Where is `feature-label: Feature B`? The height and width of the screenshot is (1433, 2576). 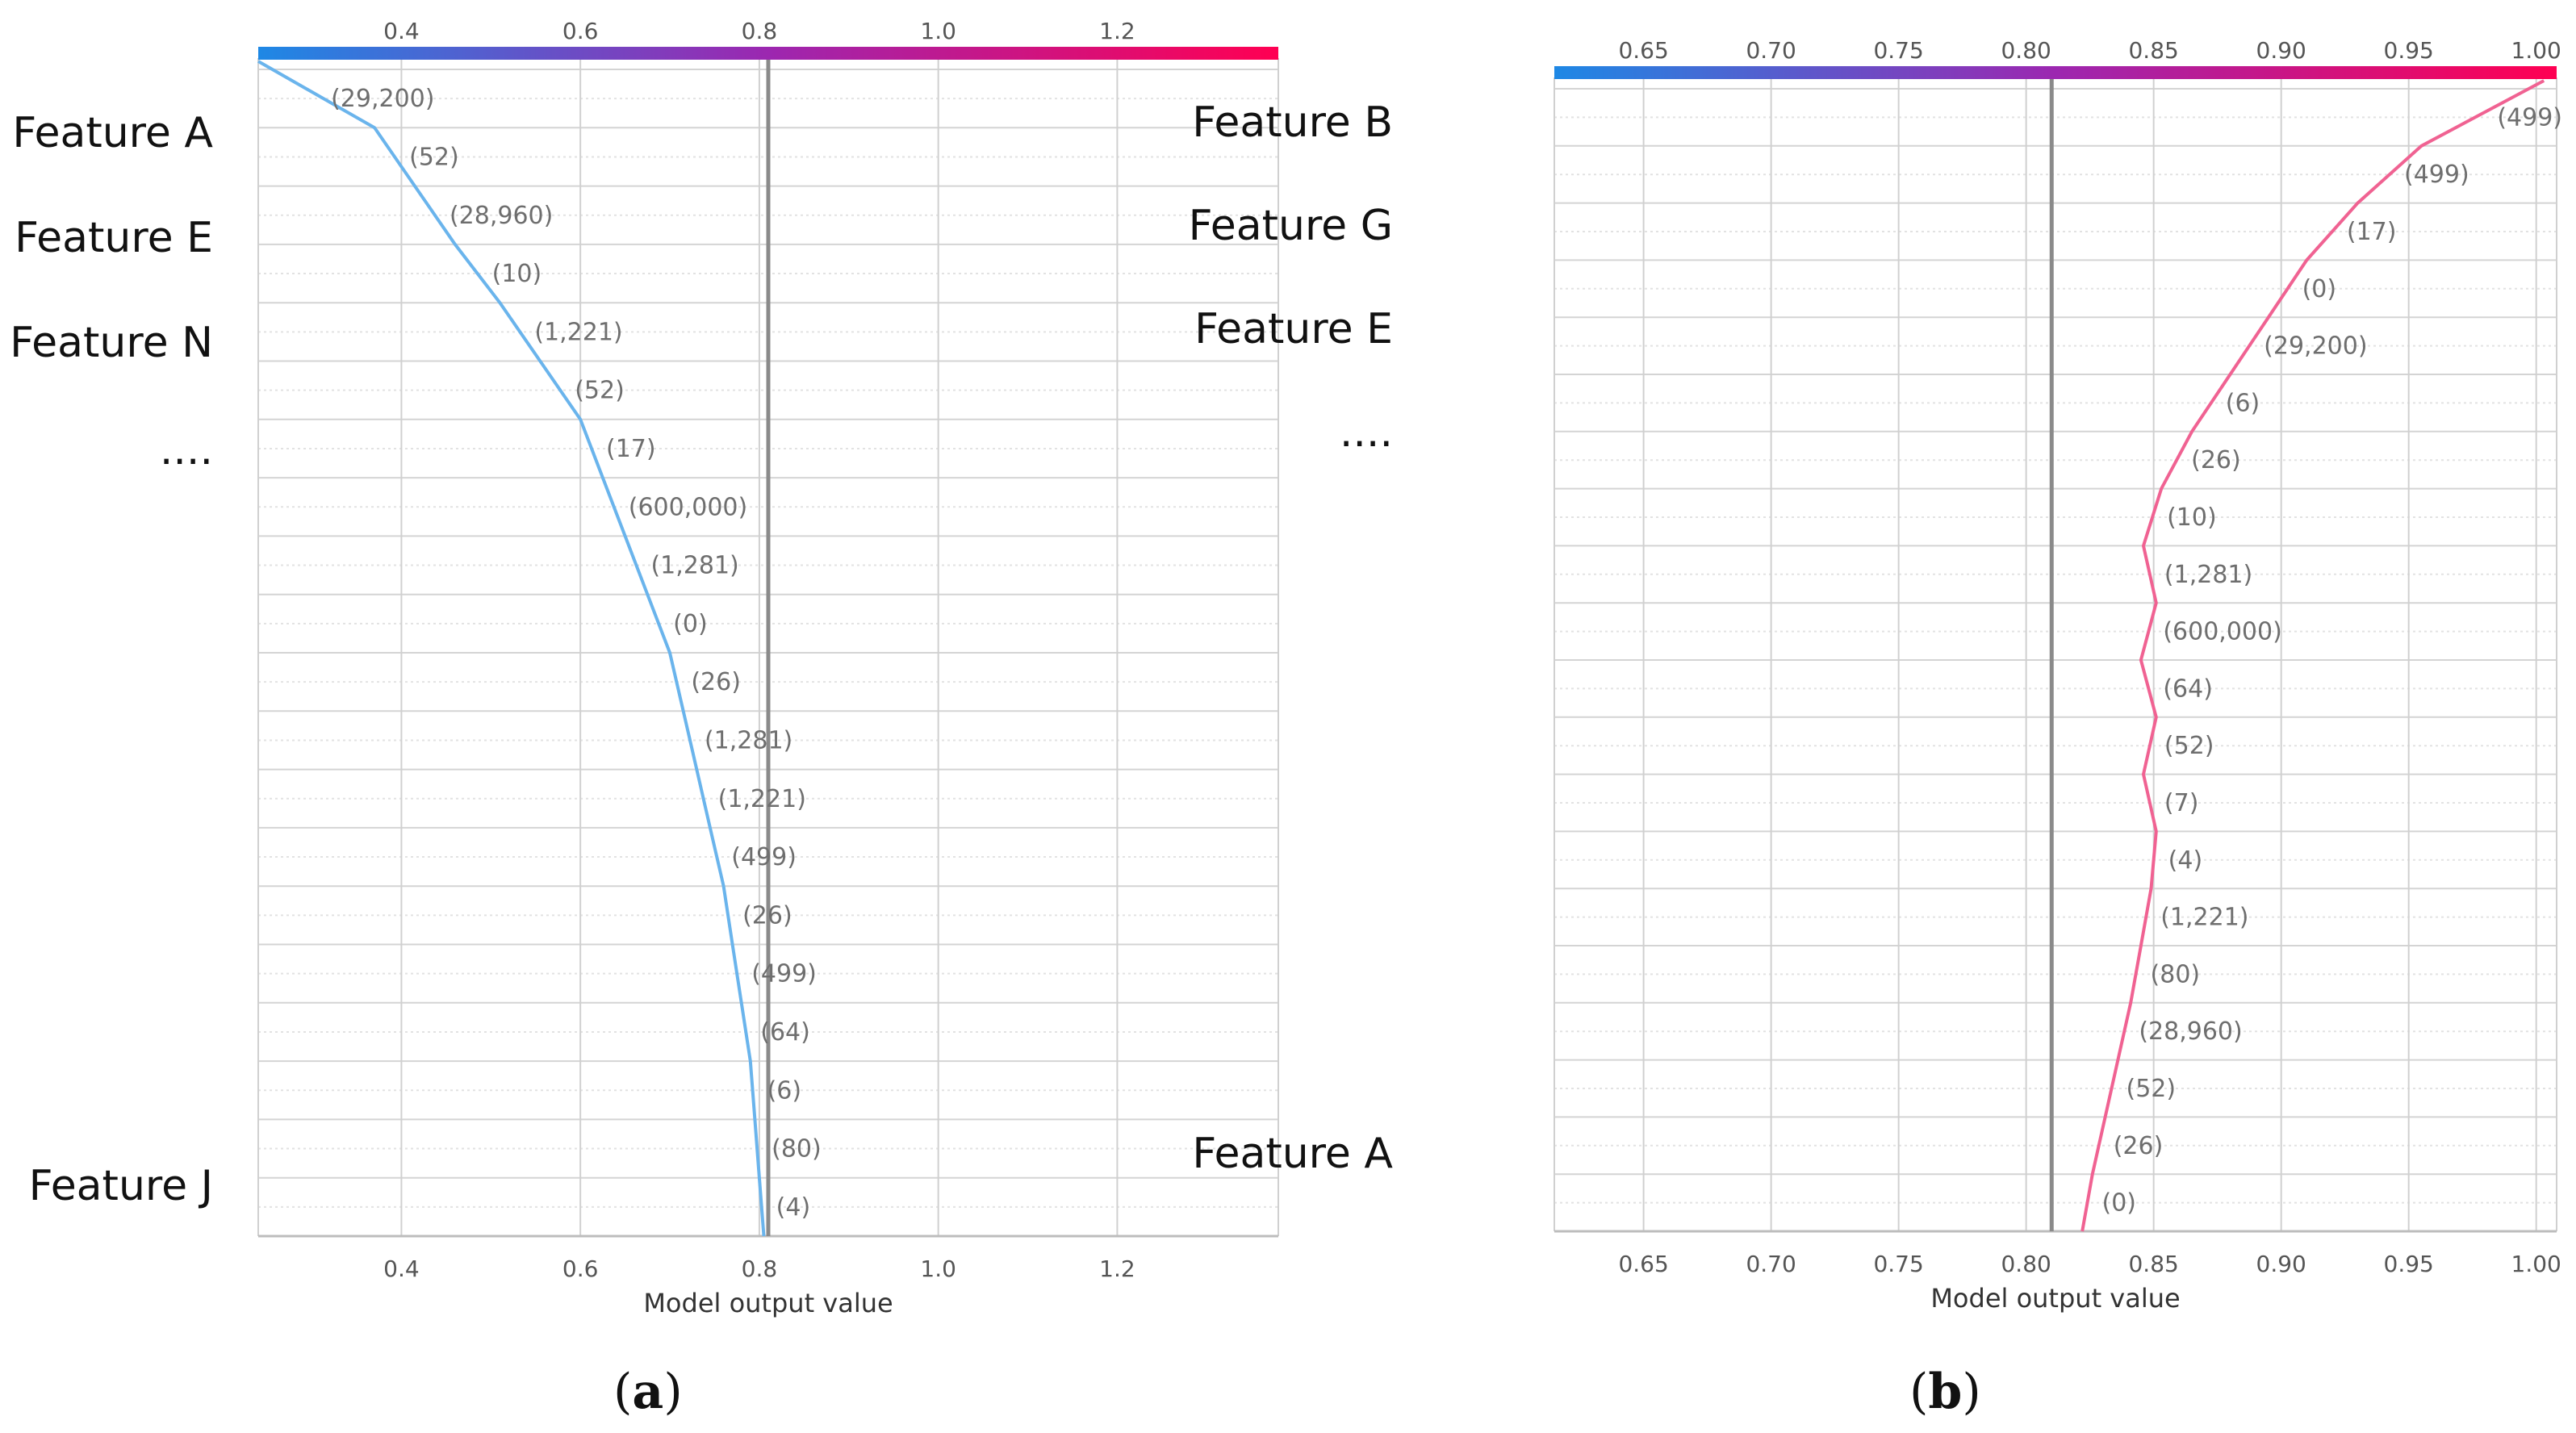 feature-label: Feature B is located at coordinates (1292, 122).